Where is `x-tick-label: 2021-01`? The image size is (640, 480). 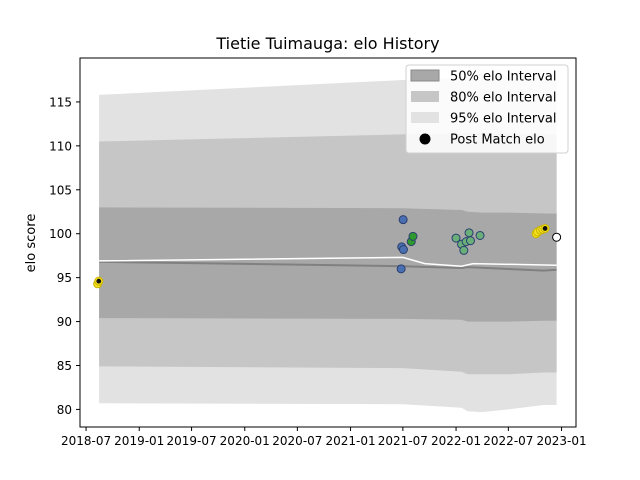
x-tick-label: 2021-01 is located at coordinates (350, 441).